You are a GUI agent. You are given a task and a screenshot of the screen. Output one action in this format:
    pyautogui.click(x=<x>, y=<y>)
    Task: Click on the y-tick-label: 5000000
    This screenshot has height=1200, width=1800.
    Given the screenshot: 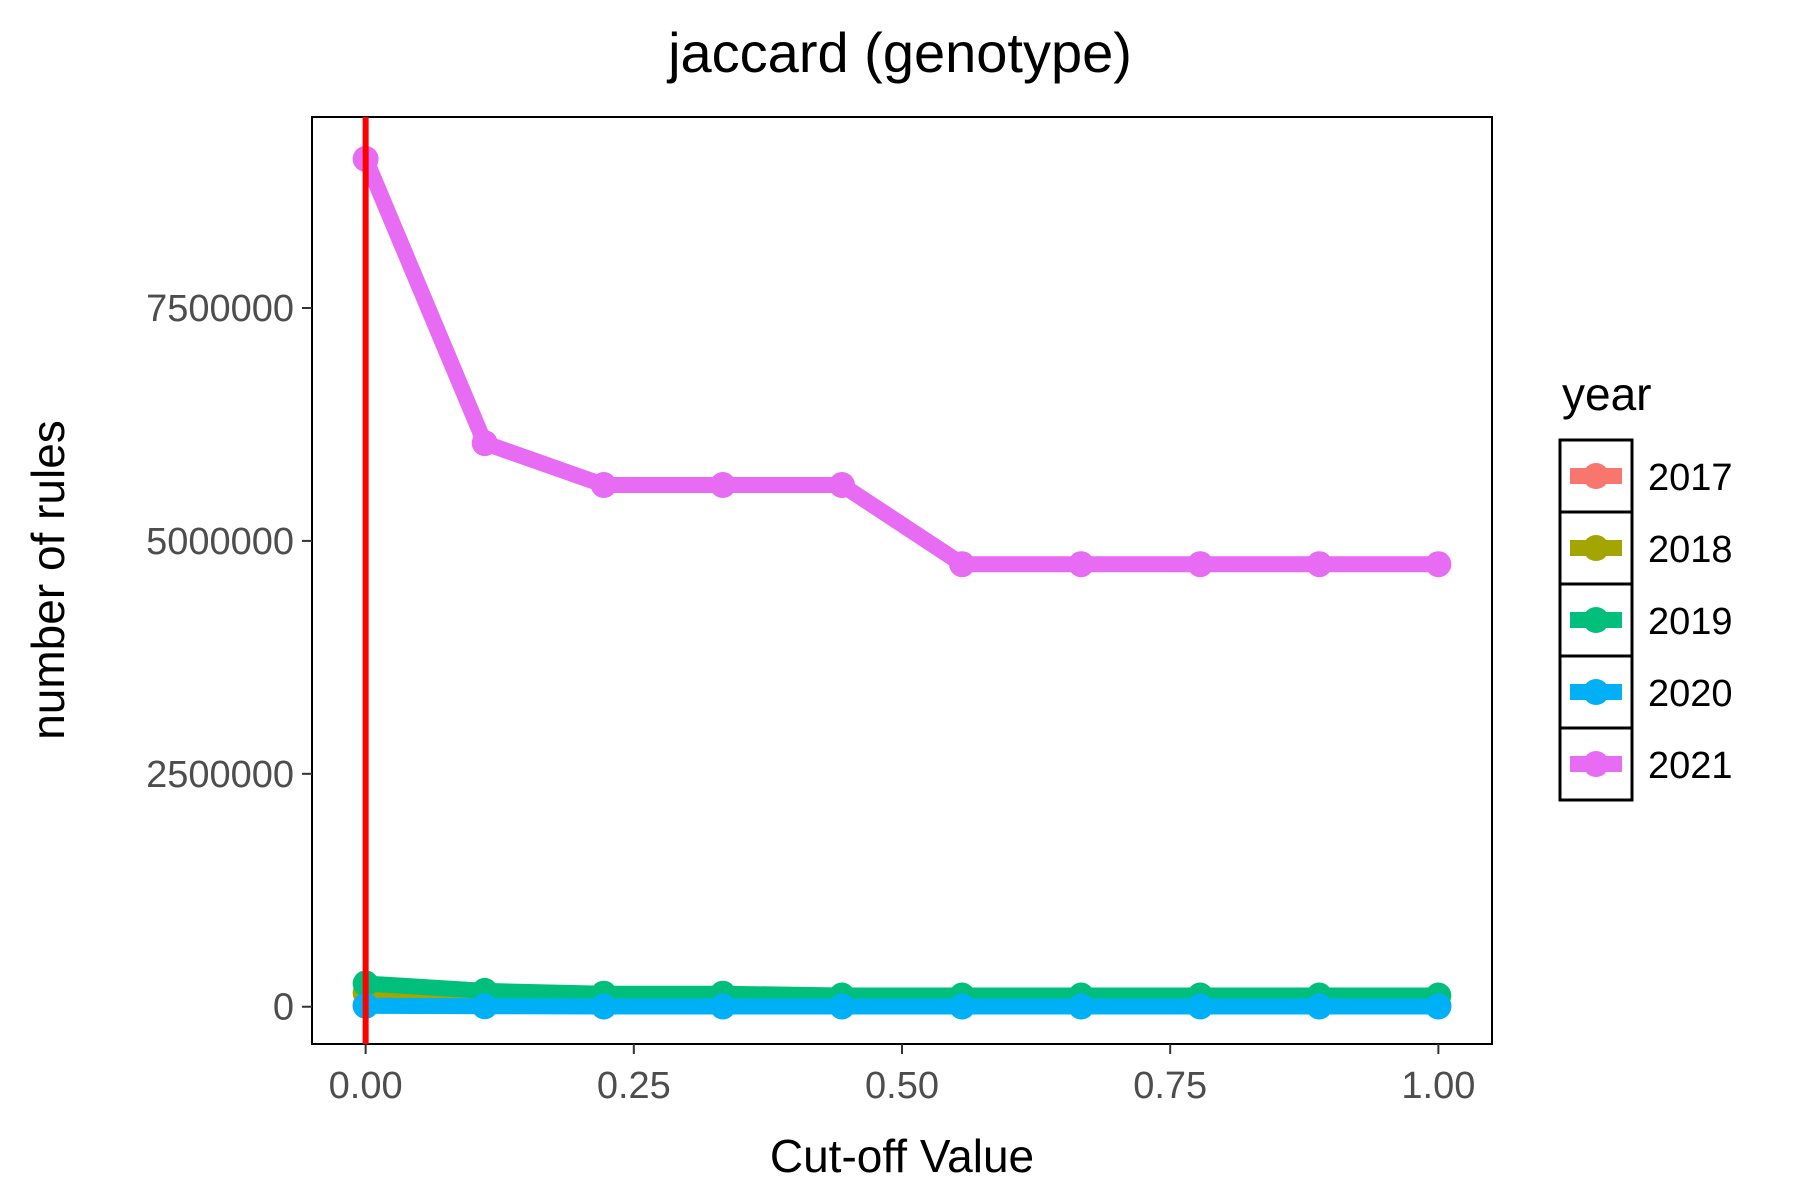 What is the action you would take?
    pyautogui.click(x=220, y=542)
    